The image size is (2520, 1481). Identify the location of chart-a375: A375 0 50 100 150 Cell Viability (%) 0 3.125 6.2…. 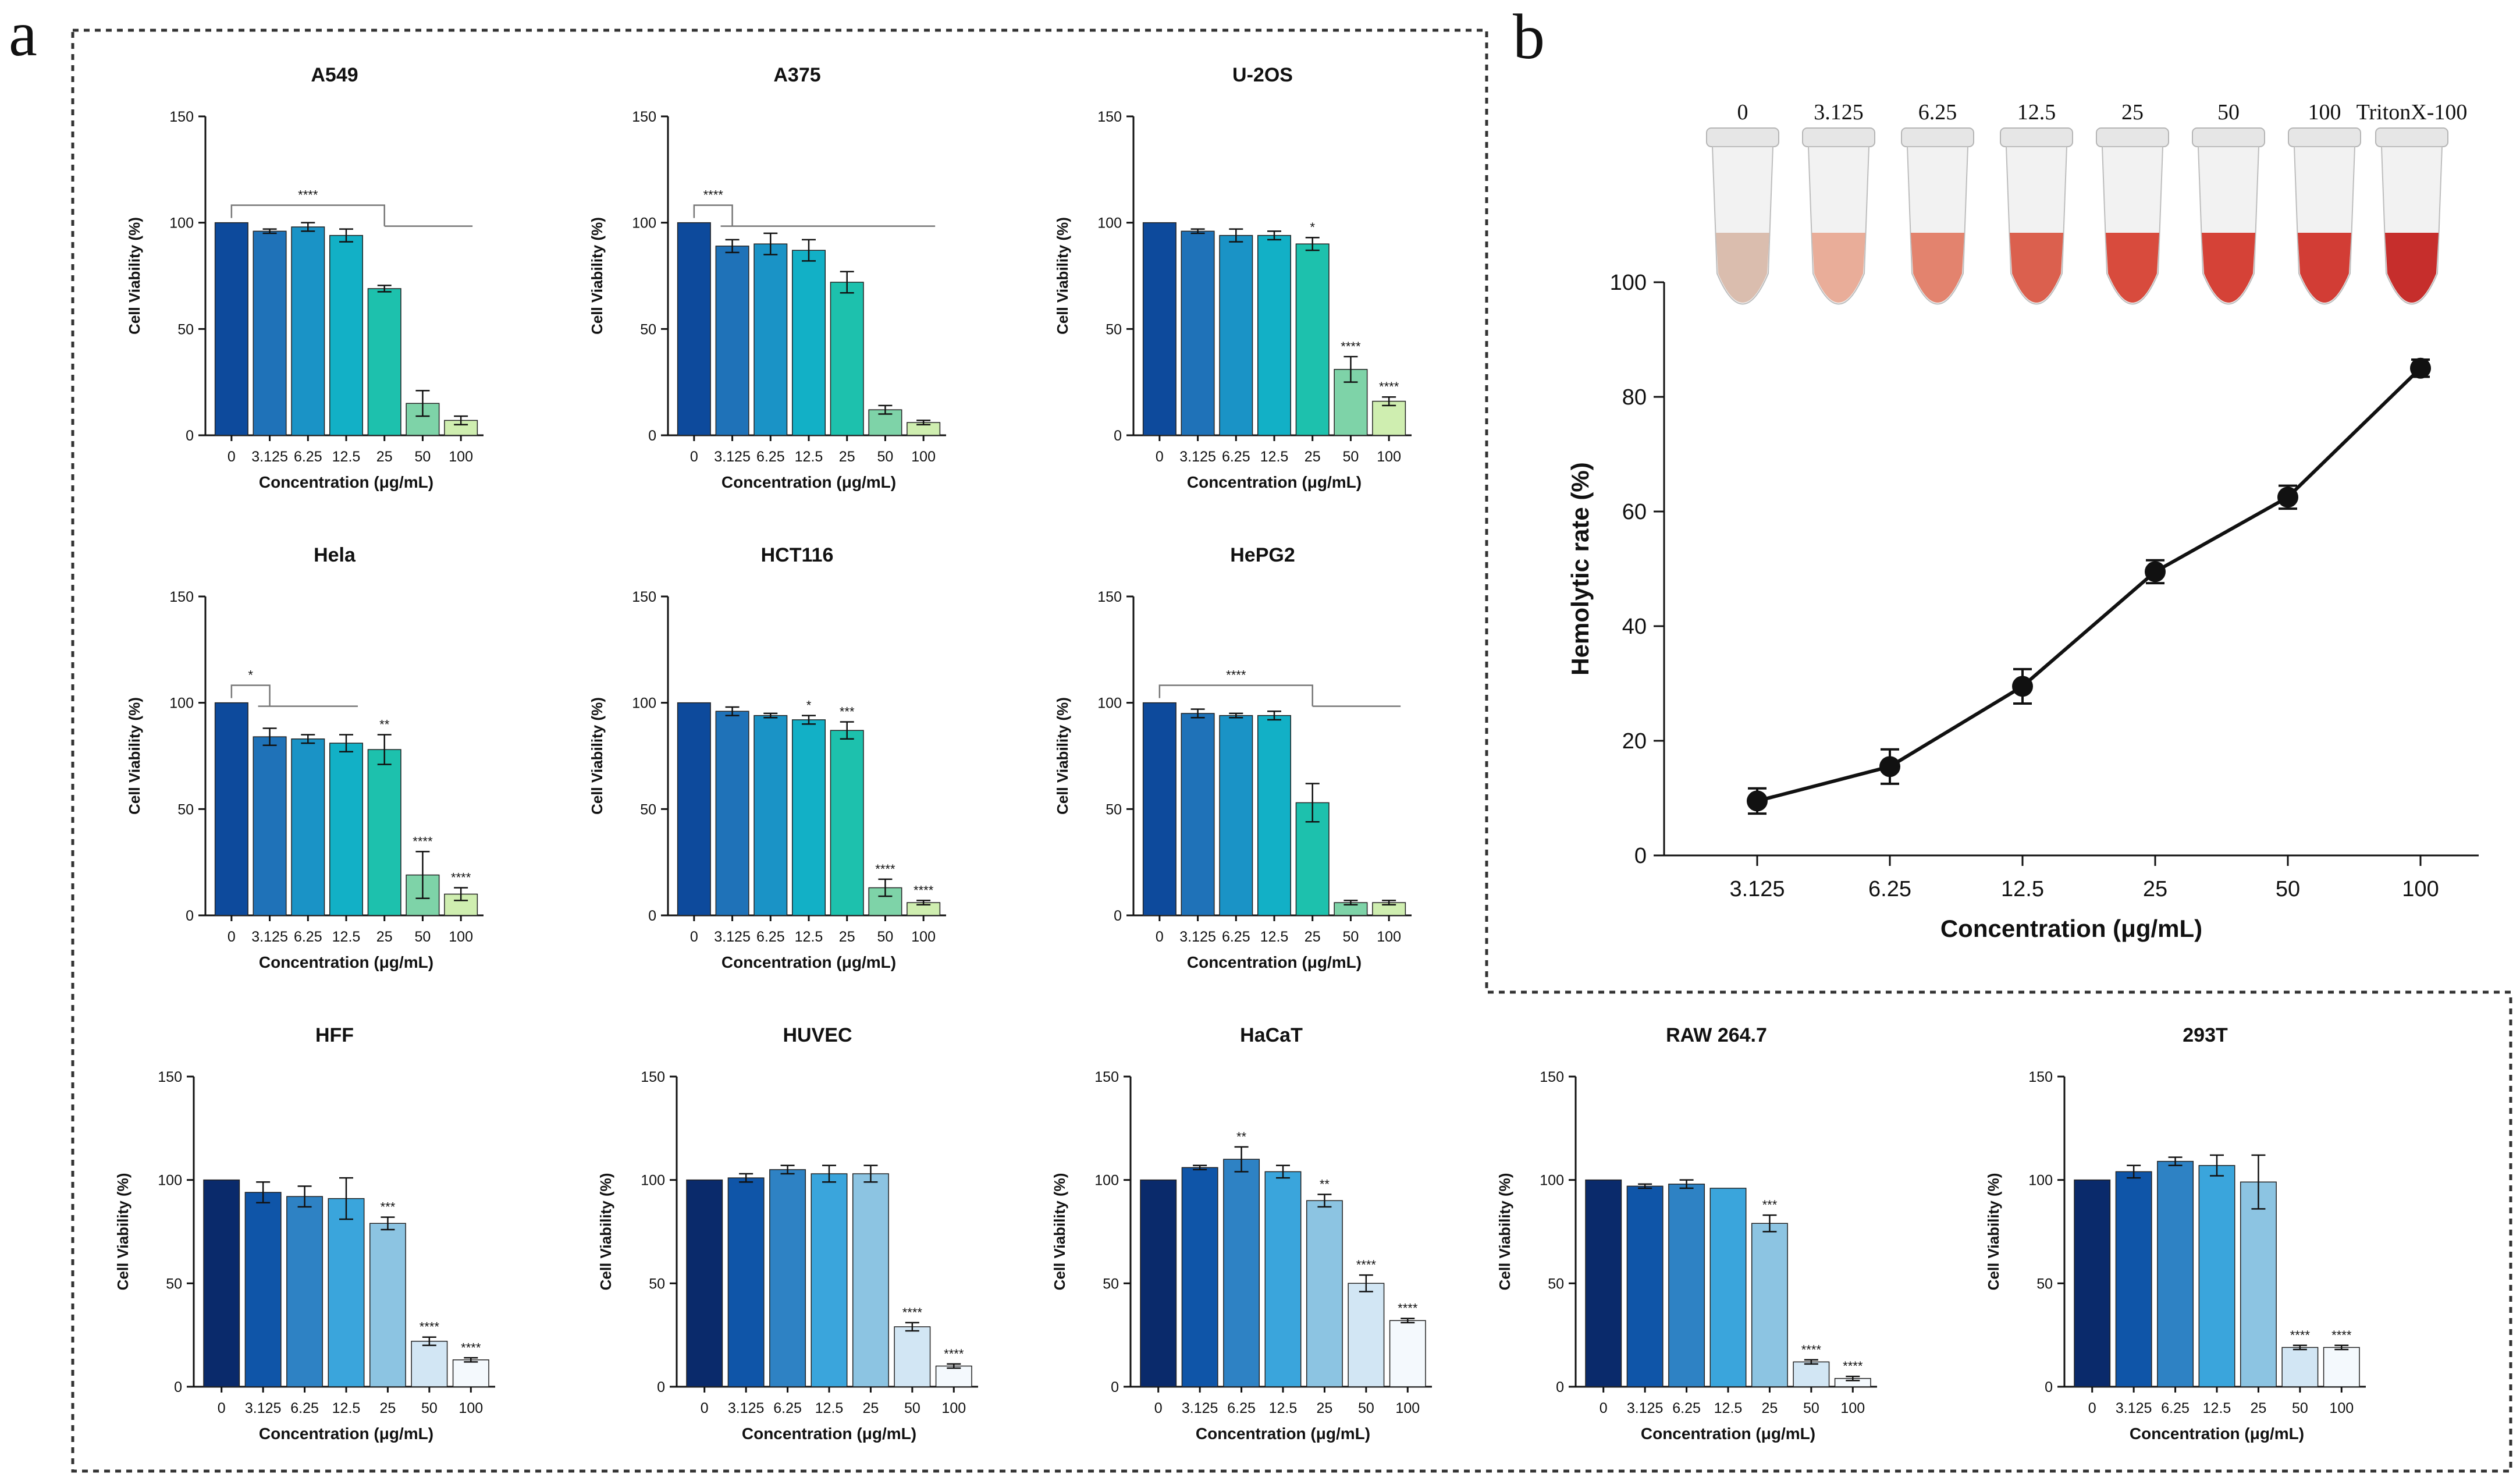
(767, 278).